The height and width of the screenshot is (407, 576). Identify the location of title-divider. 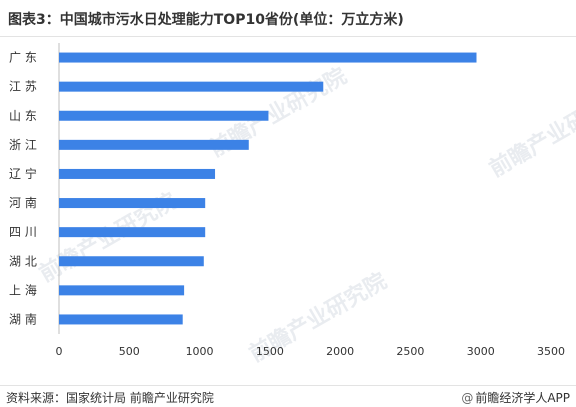
(288, 36).